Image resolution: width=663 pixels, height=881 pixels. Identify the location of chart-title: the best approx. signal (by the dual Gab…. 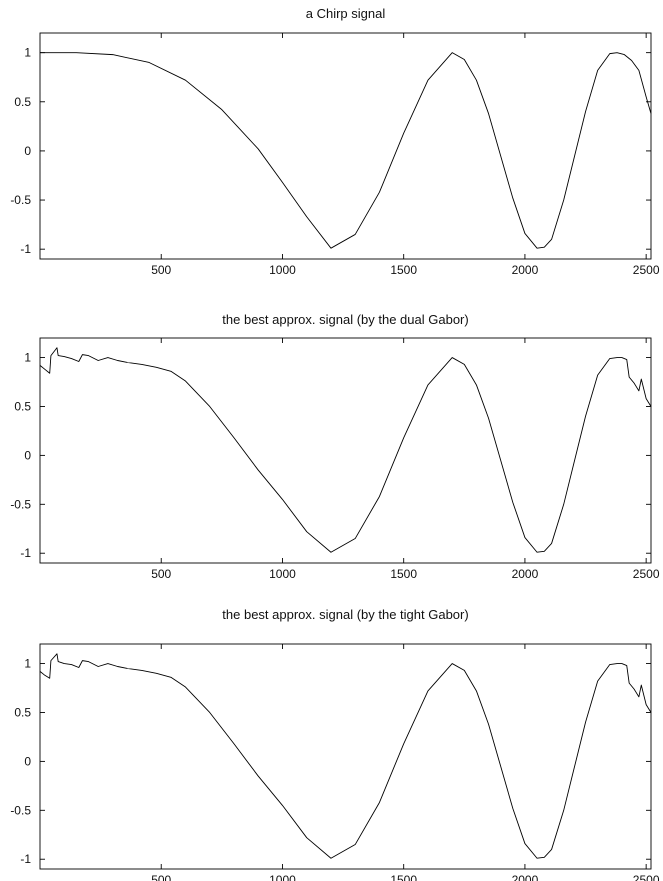
(345, 319).